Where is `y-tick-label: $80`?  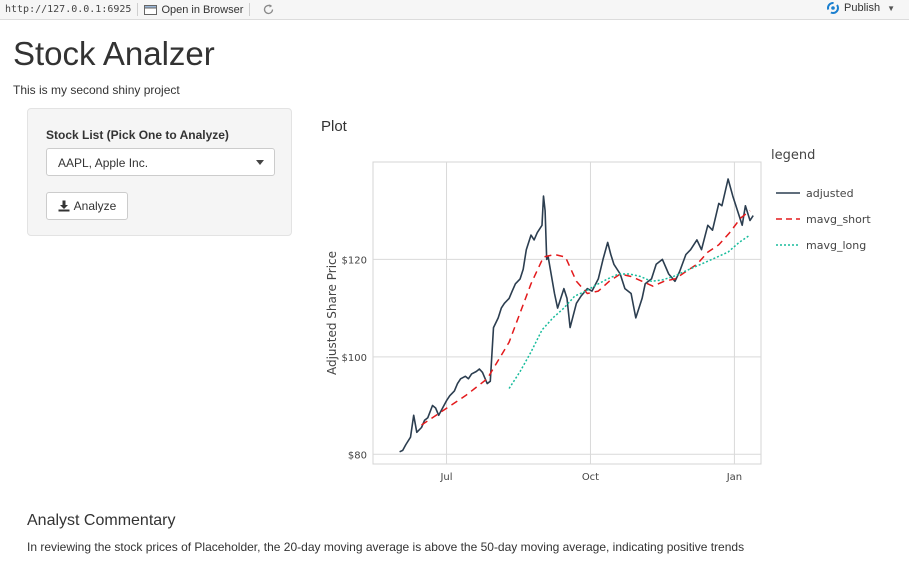
y-tick-label: $80 is located at coordinates (357, 455).